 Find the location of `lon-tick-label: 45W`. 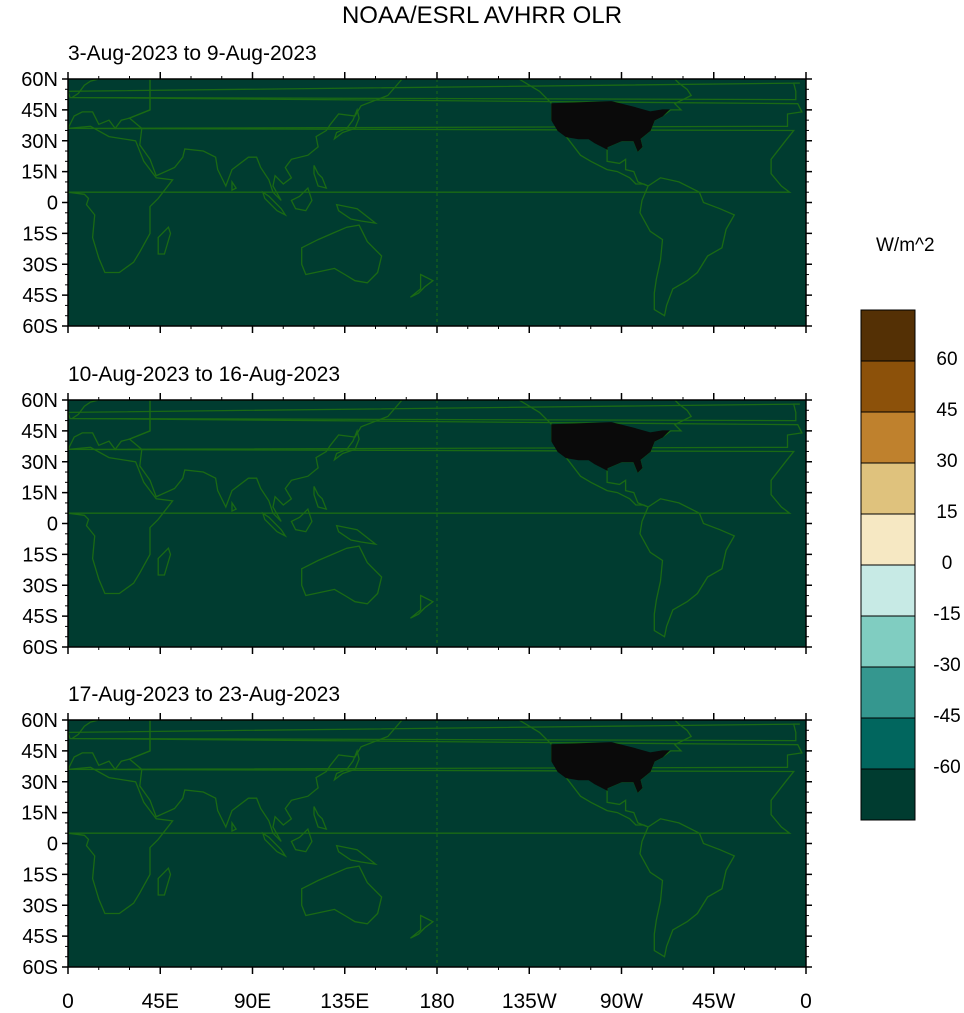

lon-tick-label: 45W is located at coordinates (713, 1001).